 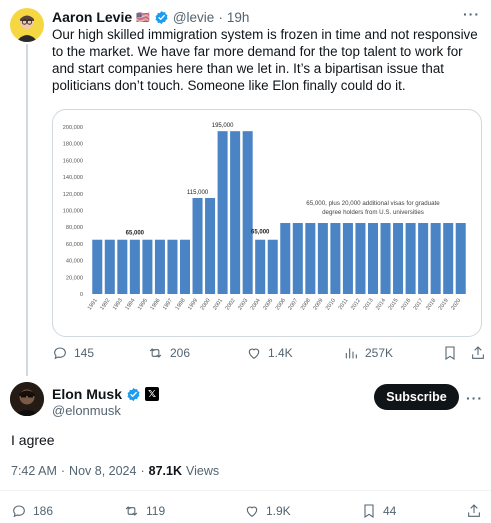 I want to click on reply-button: 186, so click(x=32, y=511).